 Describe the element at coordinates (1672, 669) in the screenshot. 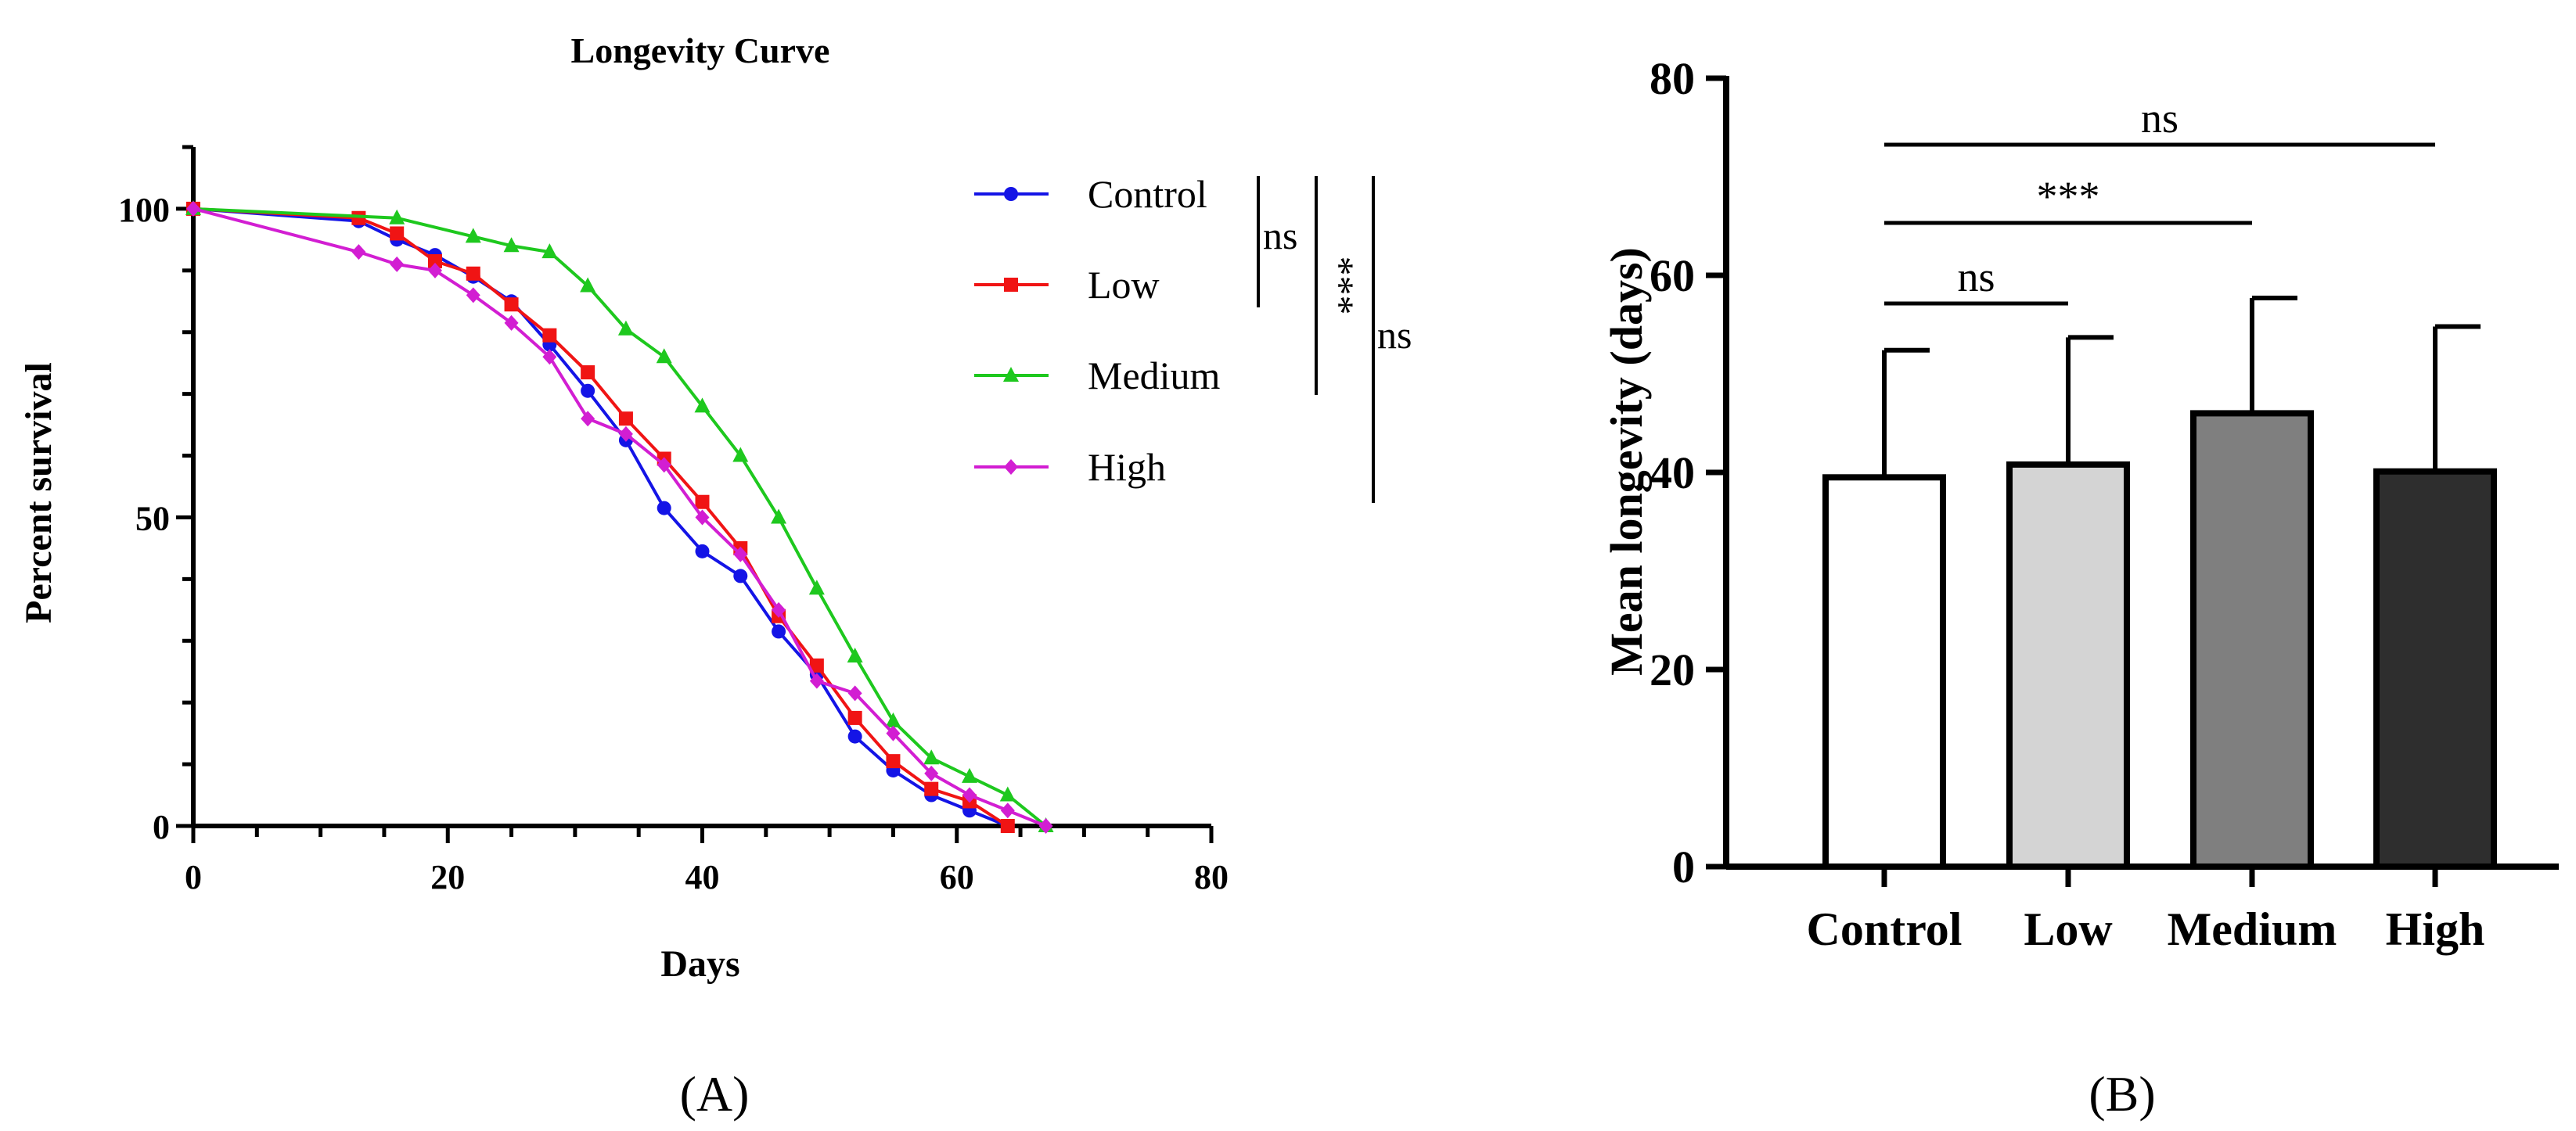

I see `chart-b-y-tick-label: 20` at that location.